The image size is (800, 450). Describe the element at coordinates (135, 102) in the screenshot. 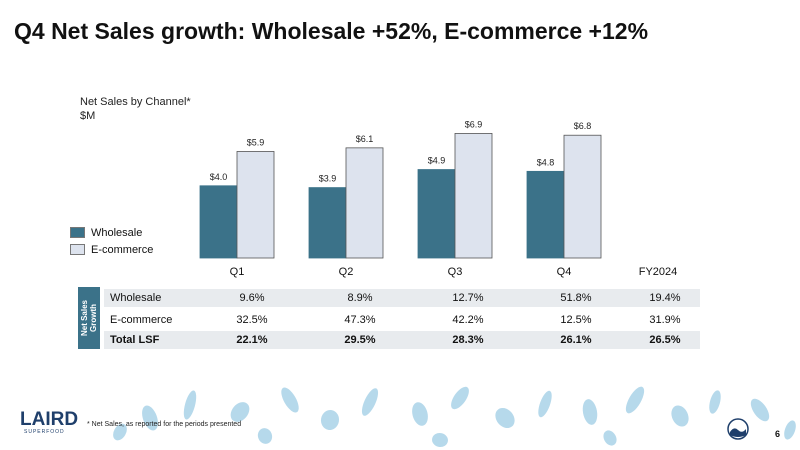

I see `chart-title: Net Sales by Channel*` at that location.